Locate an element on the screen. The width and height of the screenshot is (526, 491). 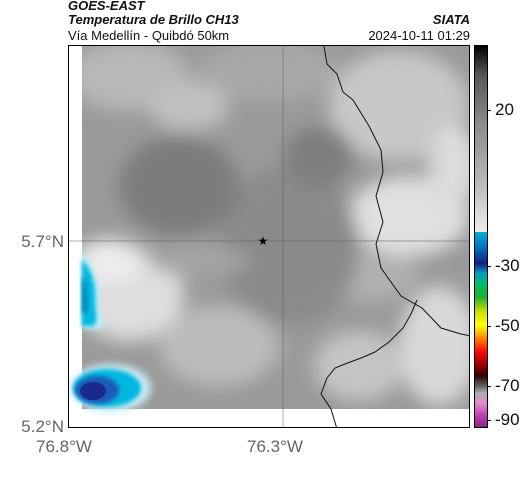
colorbar-tick-label: 20 is located at coordinates (504, 109).